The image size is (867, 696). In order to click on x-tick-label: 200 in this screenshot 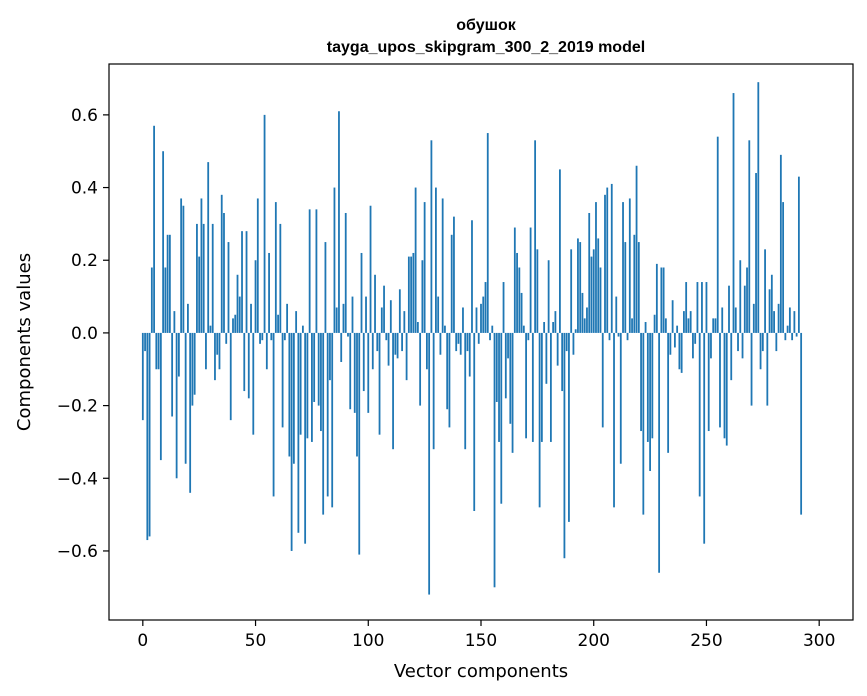, I will do `click(594, 641)`.